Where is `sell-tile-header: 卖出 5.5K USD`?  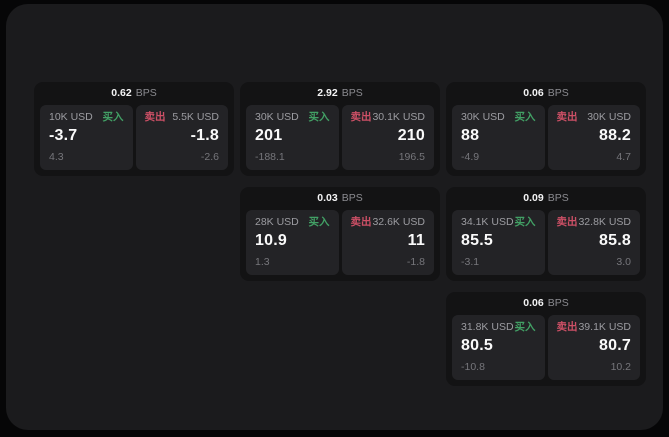 sell-tile-header: 卖出 5.5K USD is located at coordinates (182, 117).